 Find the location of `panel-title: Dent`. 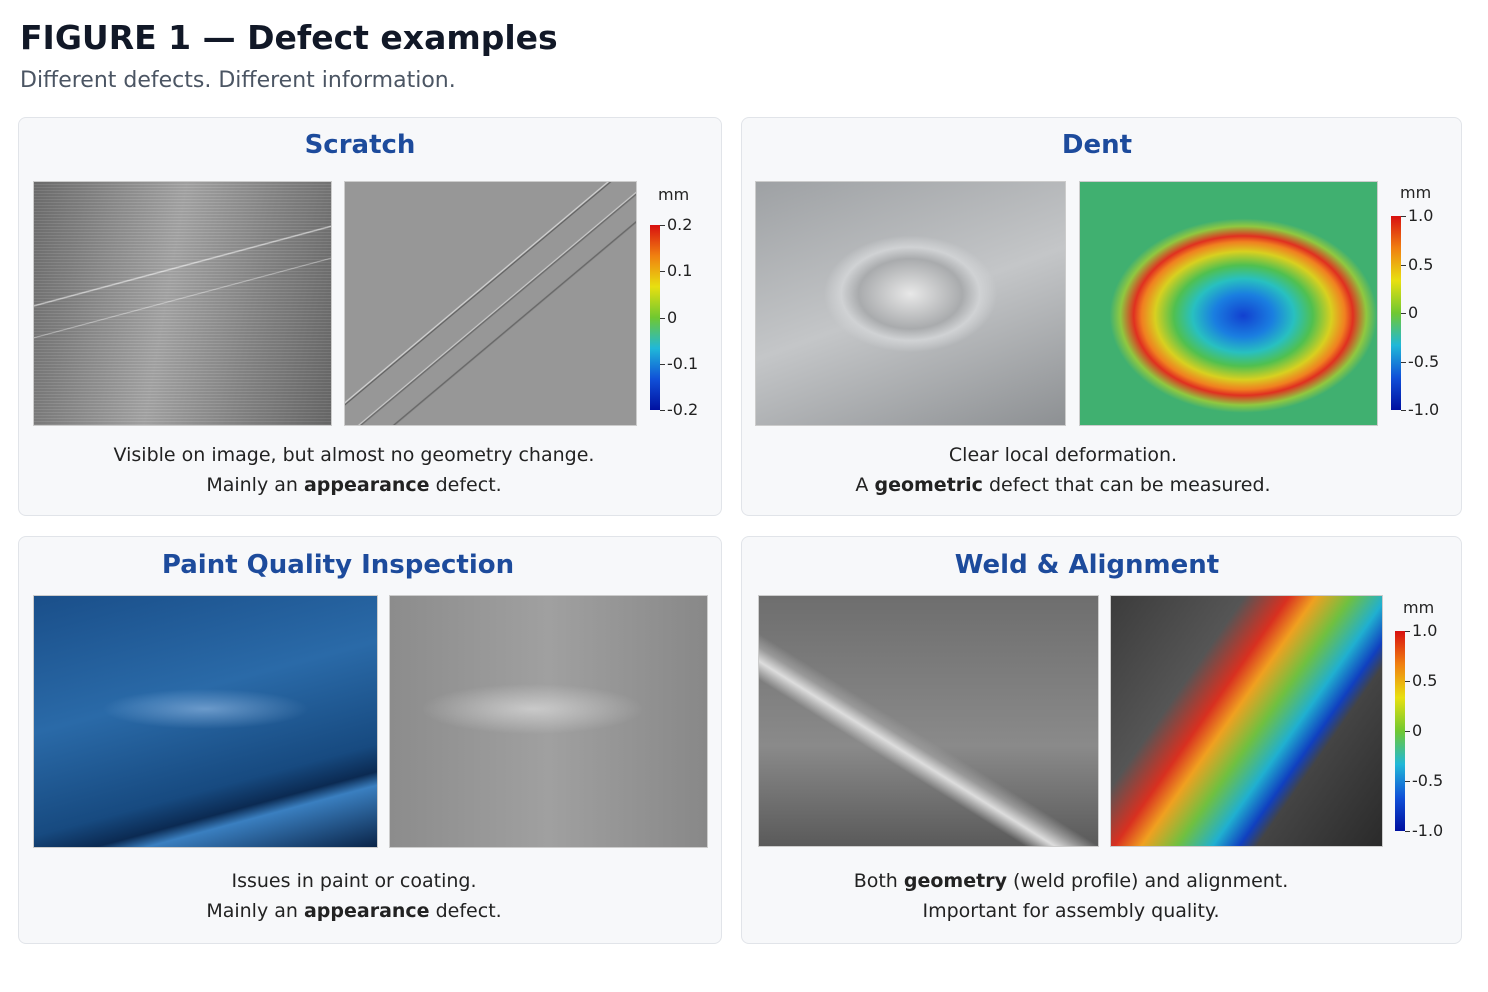

panel-title: Dent is located at coordinates (1097, 145).